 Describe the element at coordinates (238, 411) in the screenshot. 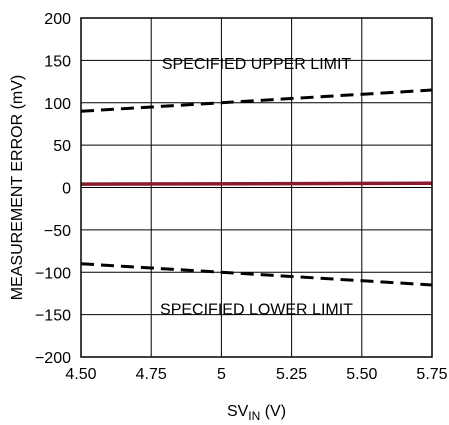

I see `x-axis-label-main: SV` at that location.